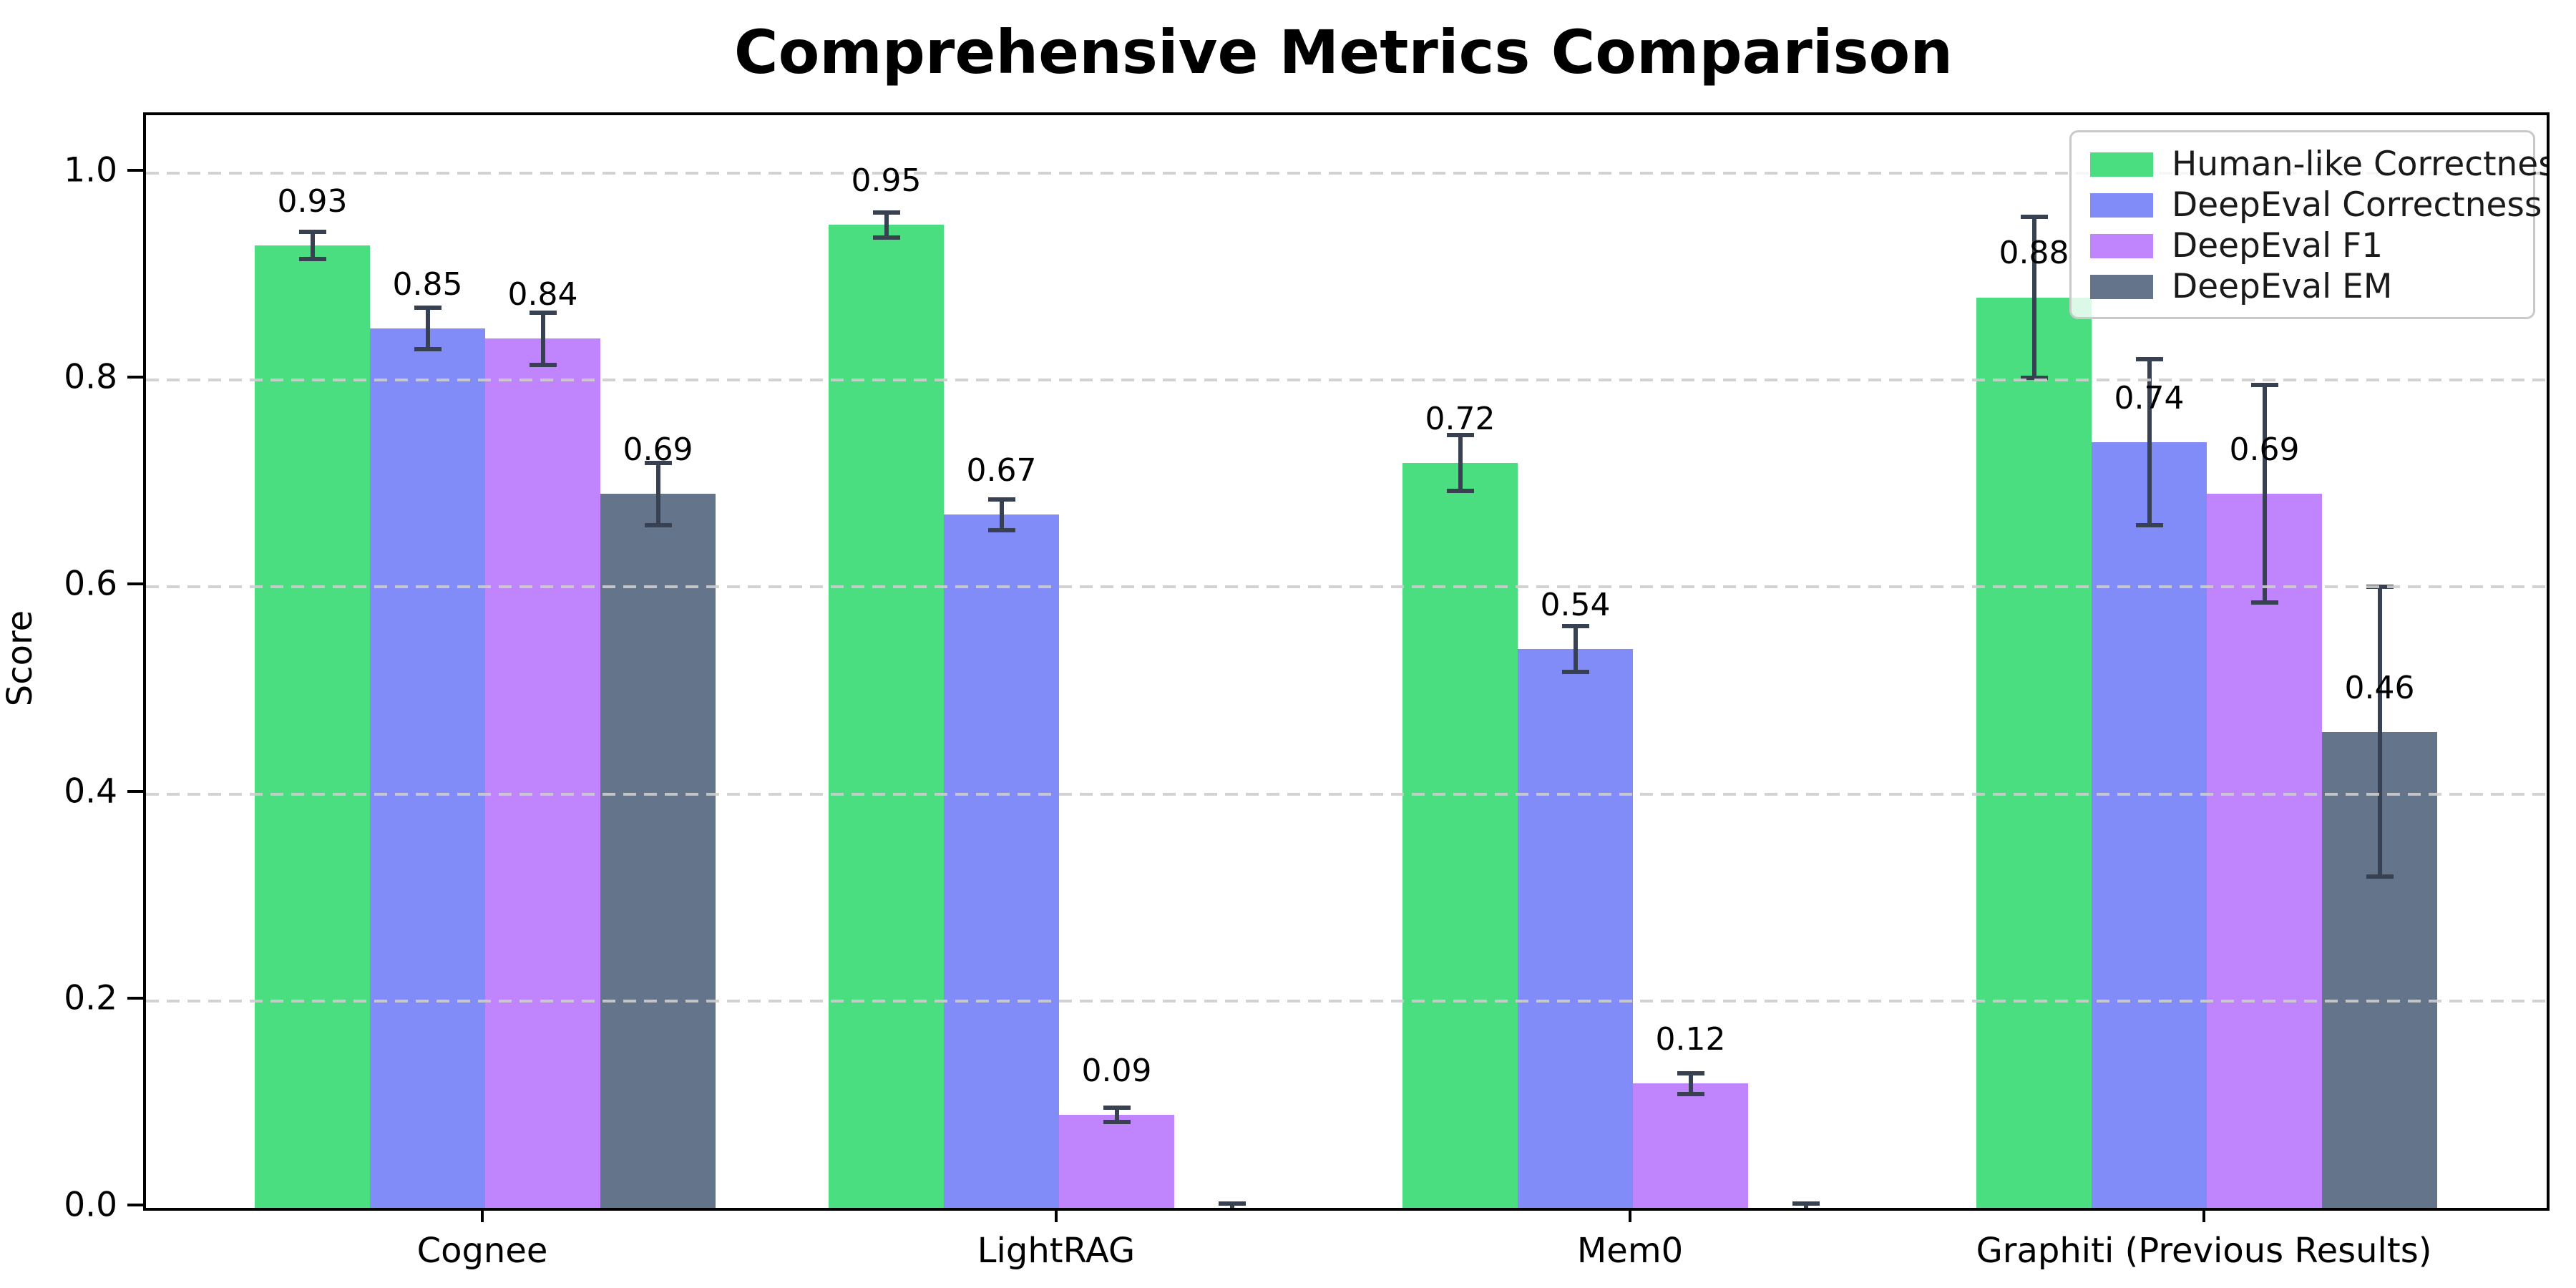  I want to click on bar-value-label: 0.93, so click(312, 201).